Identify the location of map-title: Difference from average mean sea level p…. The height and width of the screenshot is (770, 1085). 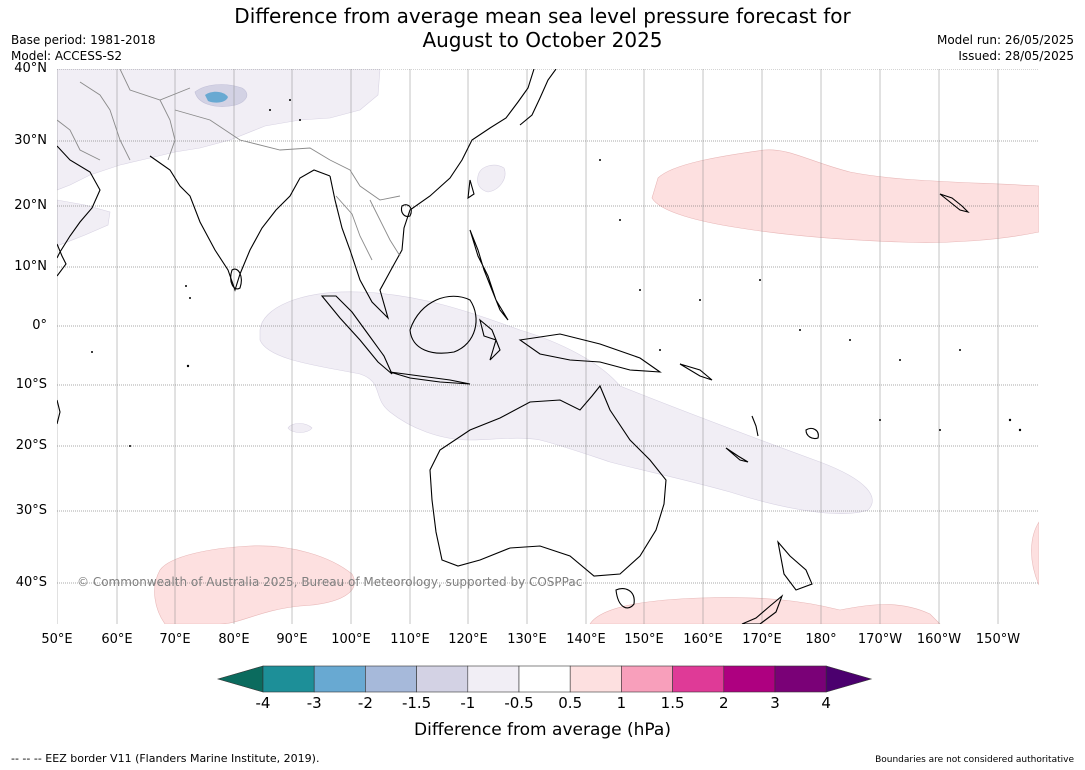
(542, 28).